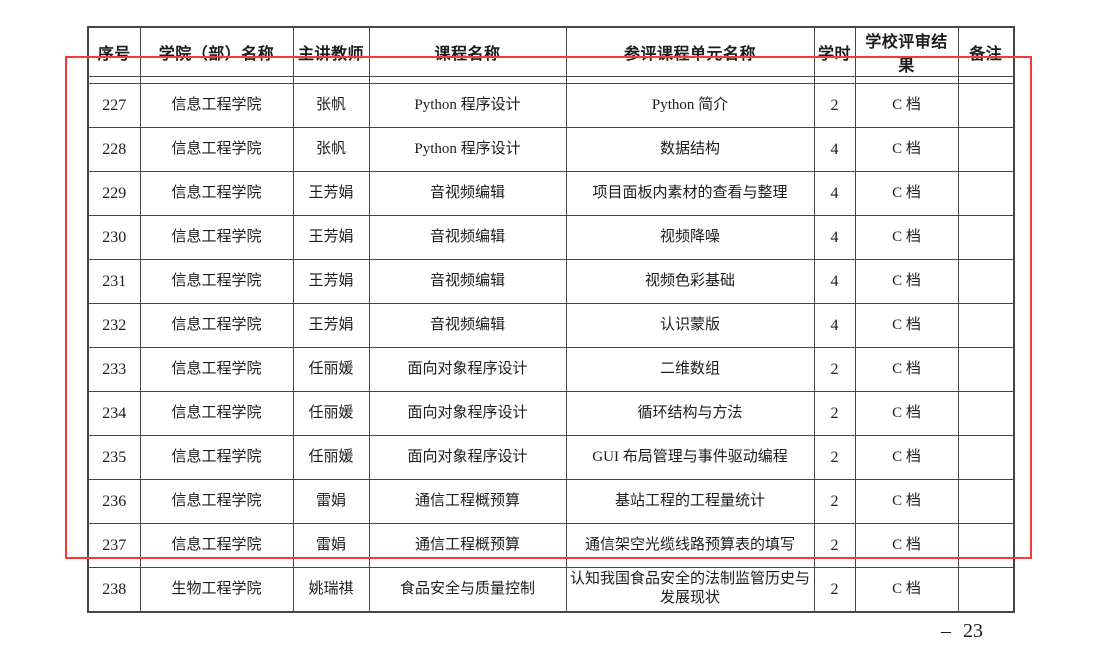 The image size is (1116, 664). I want to click on cell-course-name: 通信工程概预算, so click(467, 501).